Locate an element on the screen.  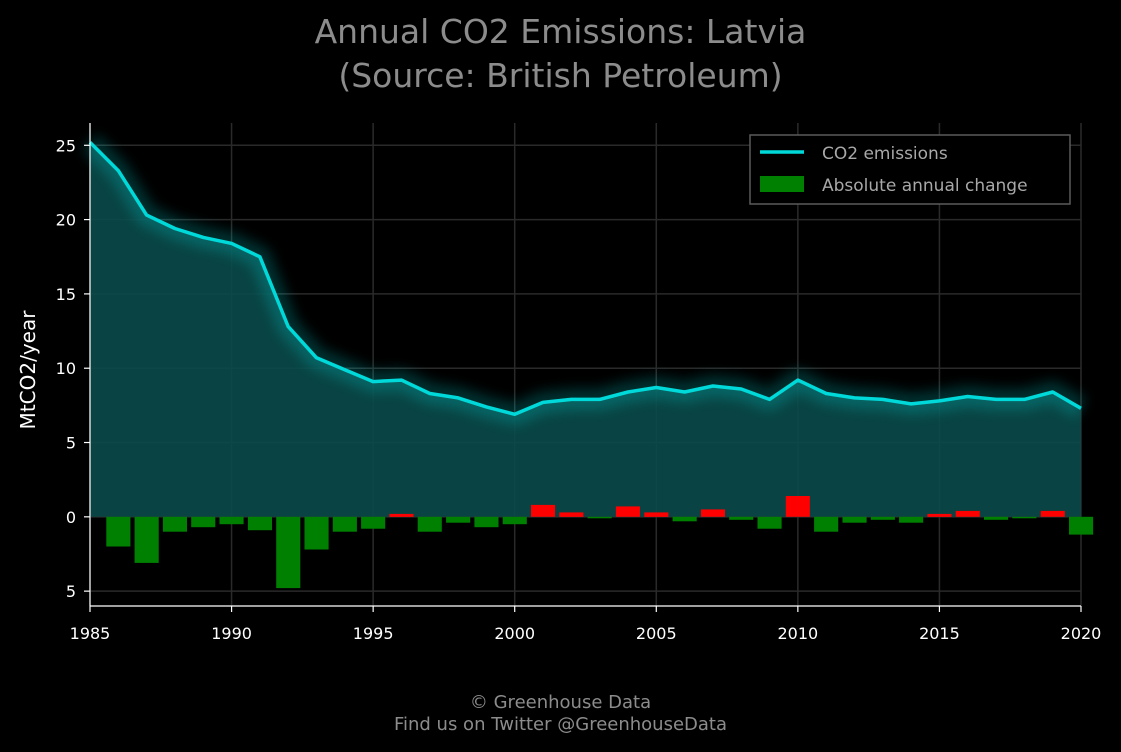
change-bar-1987 is located at coordinates (146, 539).